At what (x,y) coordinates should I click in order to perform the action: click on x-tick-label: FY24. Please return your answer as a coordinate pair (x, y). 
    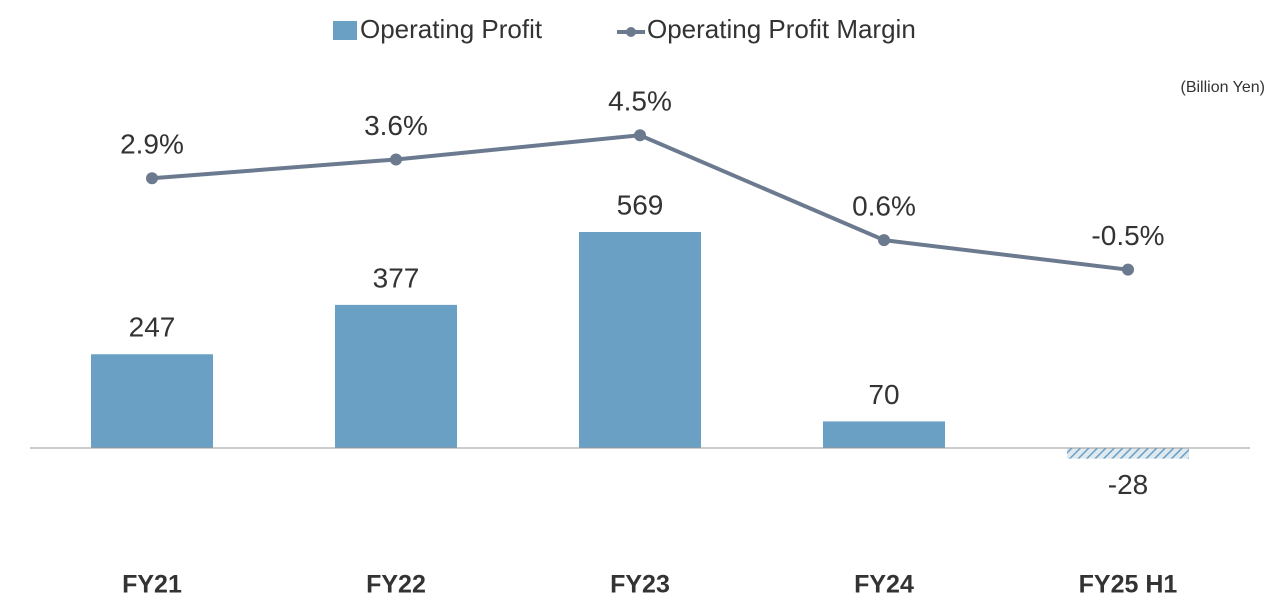
    Looking at the image, I should click on (884, 585).